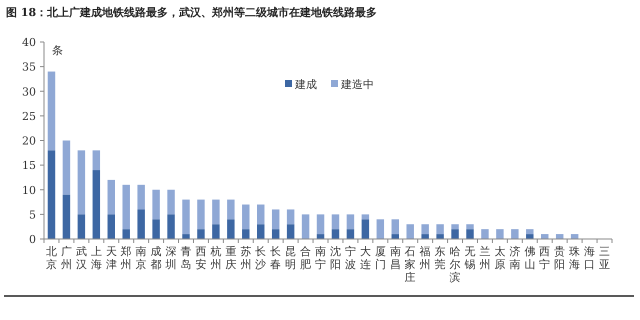 This screenshot has height=320, width=640. I want to click on y-axis-title: 条, so click(57, 50).